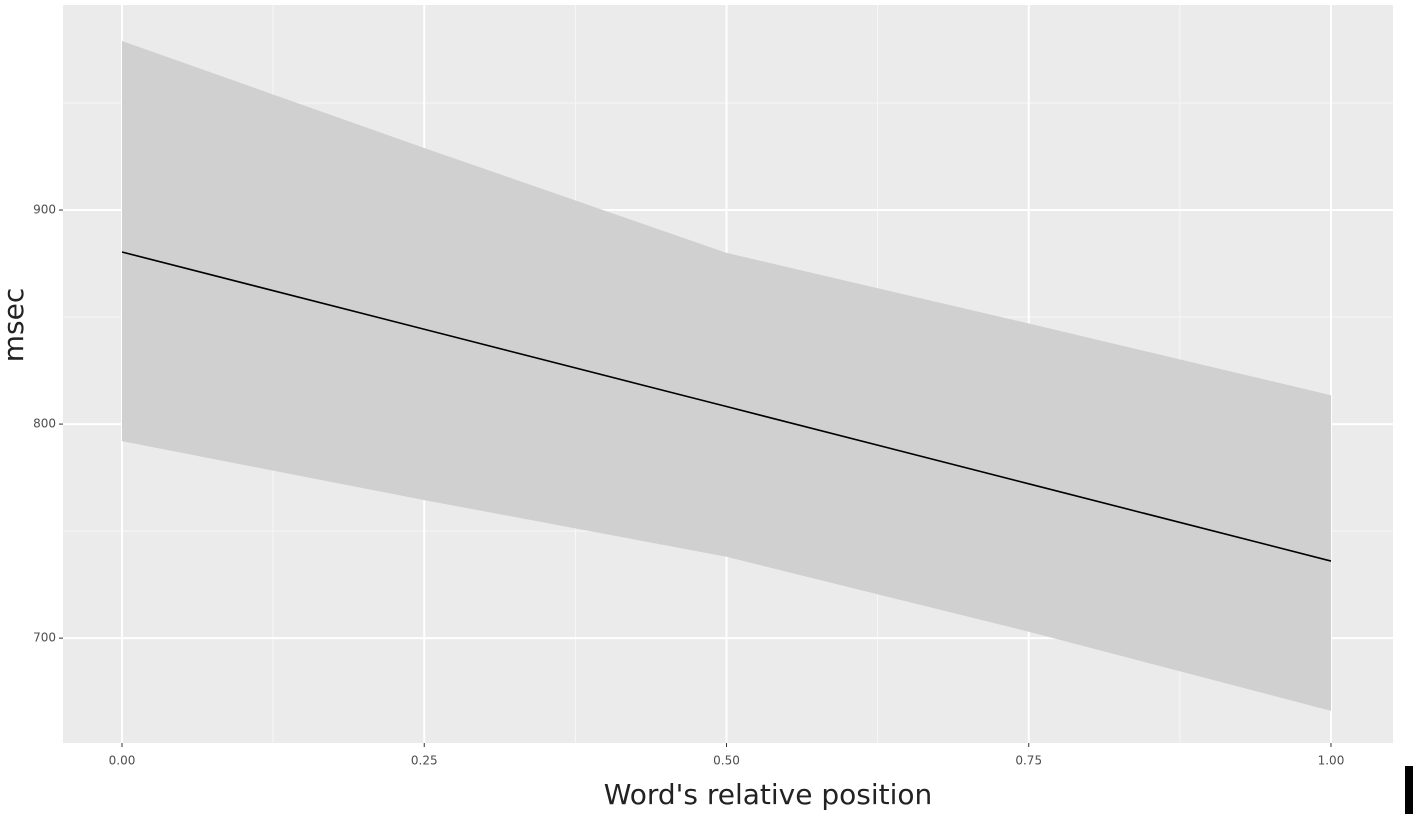 The height and width of the screenshot is (818, 1418). I want to click on x-tick-label: 0.00, so click(122, 761).